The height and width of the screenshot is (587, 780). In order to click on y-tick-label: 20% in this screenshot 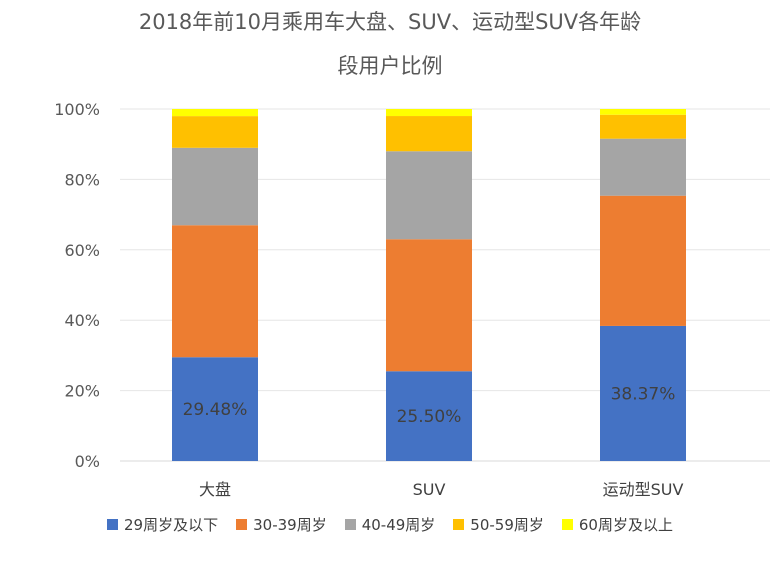, I will do `click(82, 391)`.